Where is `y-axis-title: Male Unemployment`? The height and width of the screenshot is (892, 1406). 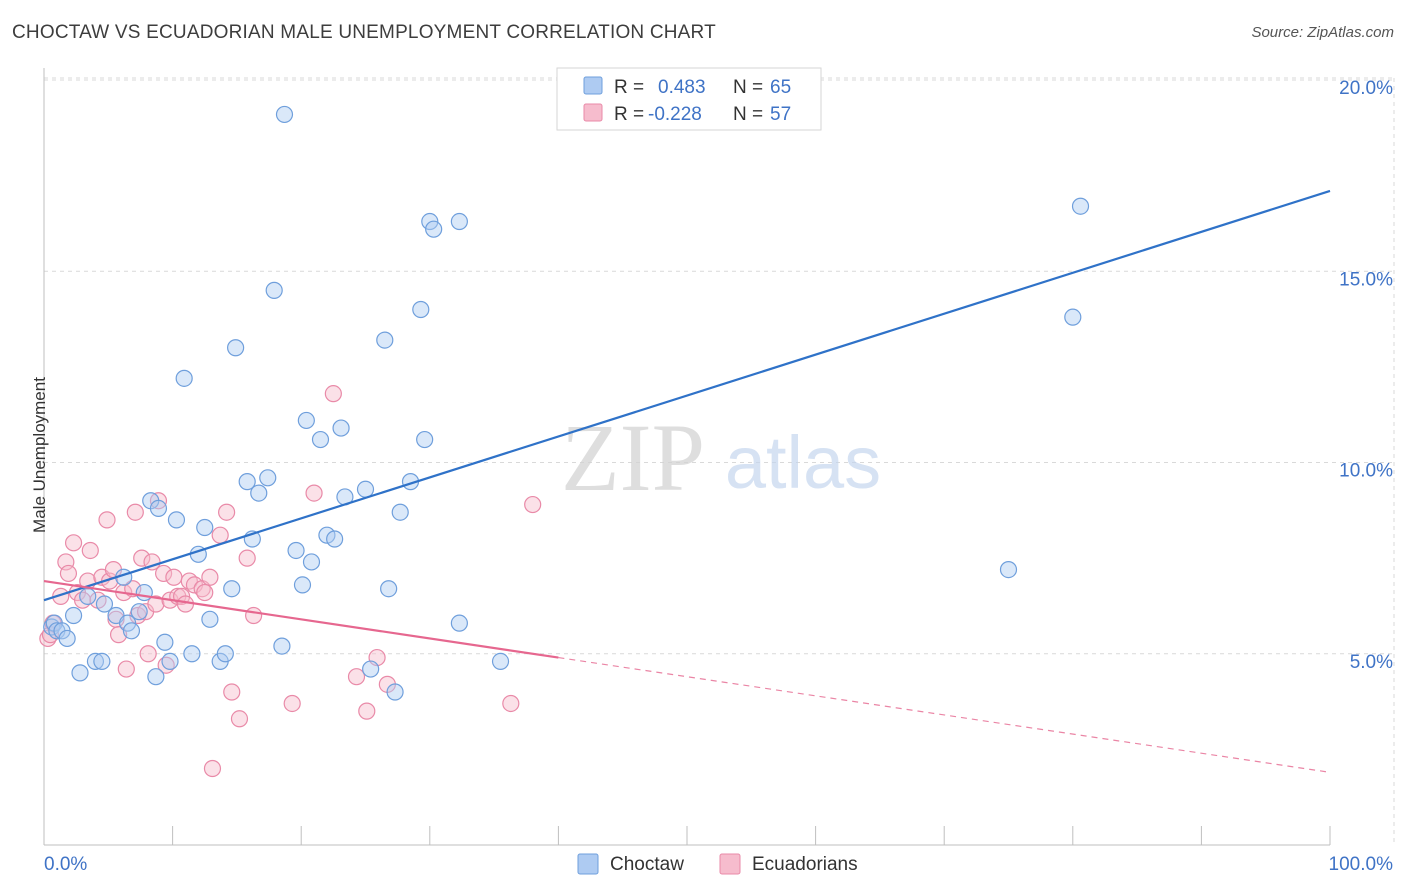
y-axis-title: Male Unemployment is located at coordinates (39, 455).